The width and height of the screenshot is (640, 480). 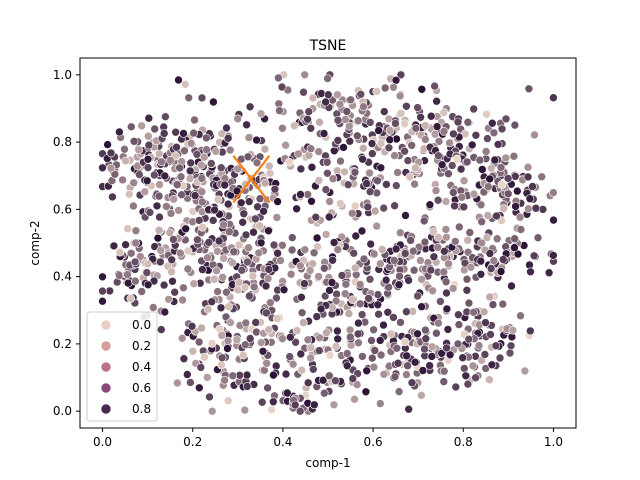 I want to click on x-tick-label: 0.0, so click(x=102, y=442).